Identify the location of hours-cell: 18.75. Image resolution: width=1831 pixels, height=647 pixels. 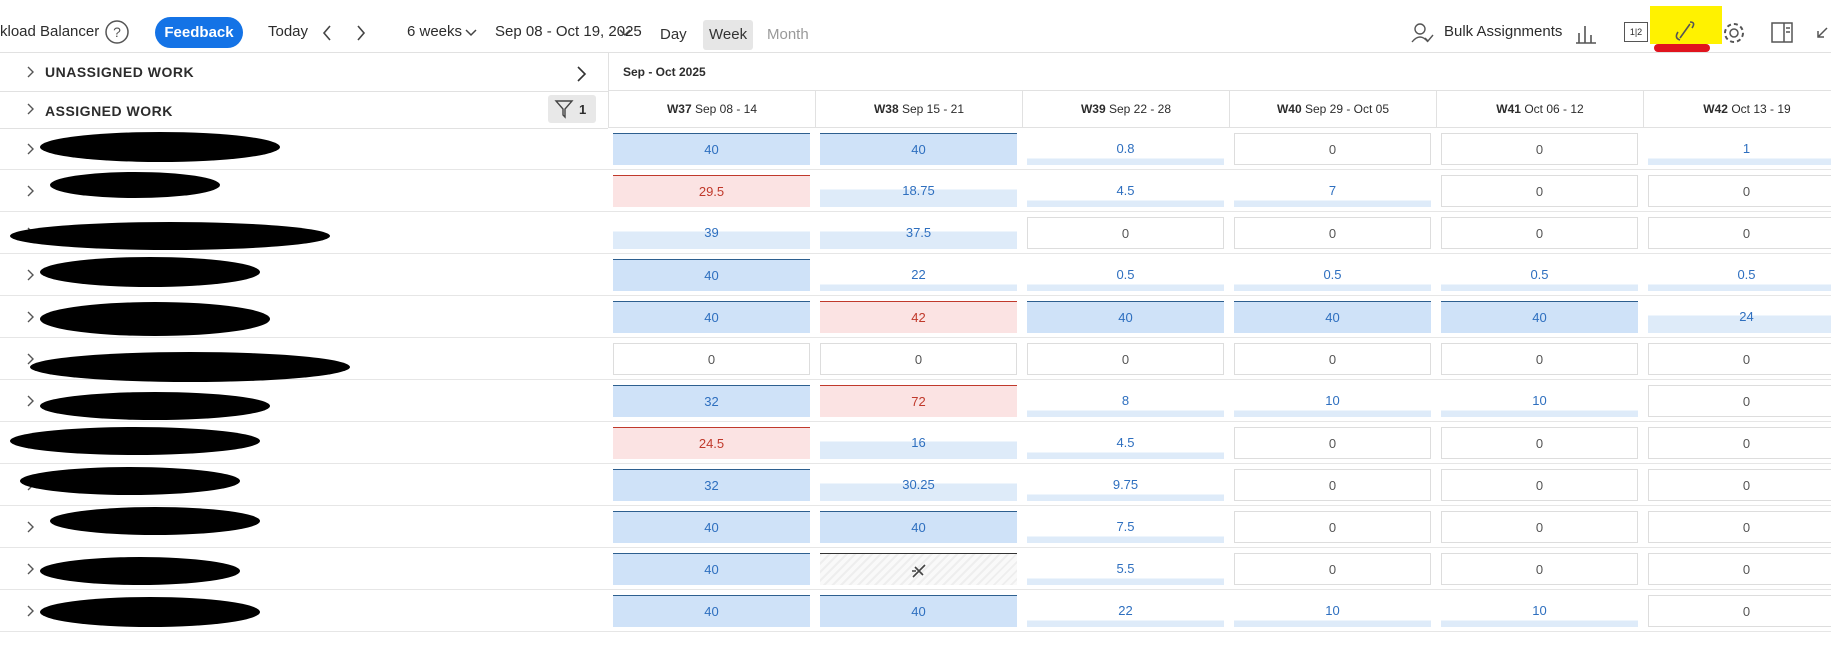
(918, 191).